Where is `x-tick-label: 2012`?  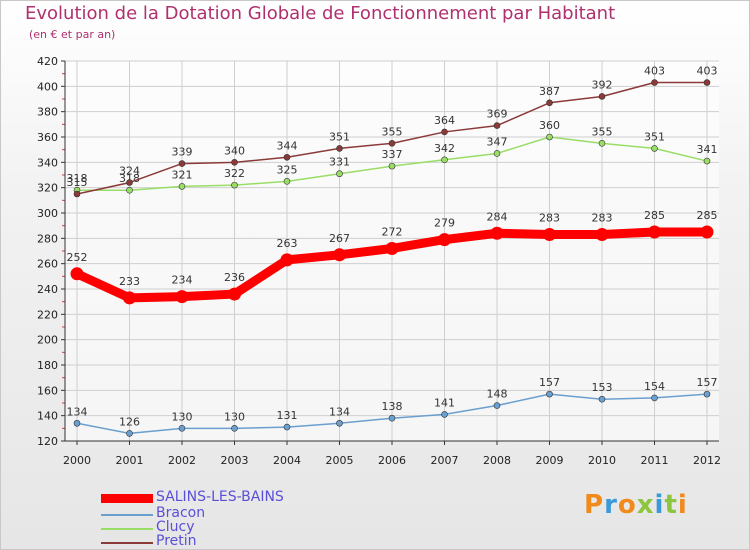
x-tick-label: 2012 is located at coordinates (707, 460).